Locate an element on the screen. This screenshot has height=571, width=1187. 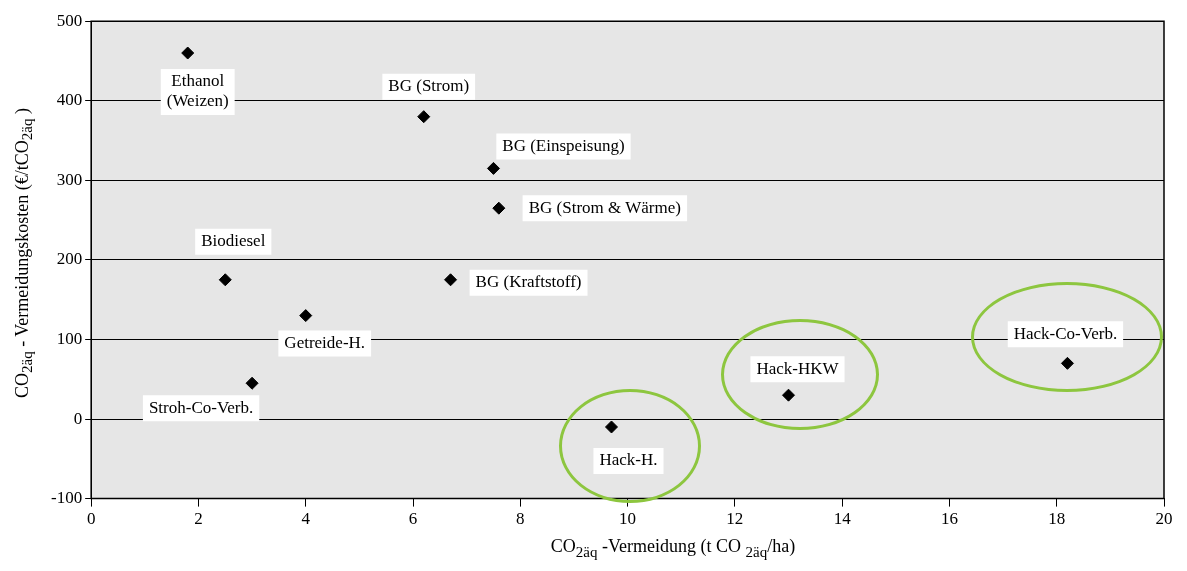
annotation: Hack-HKW is located at coordinates (798, 368).